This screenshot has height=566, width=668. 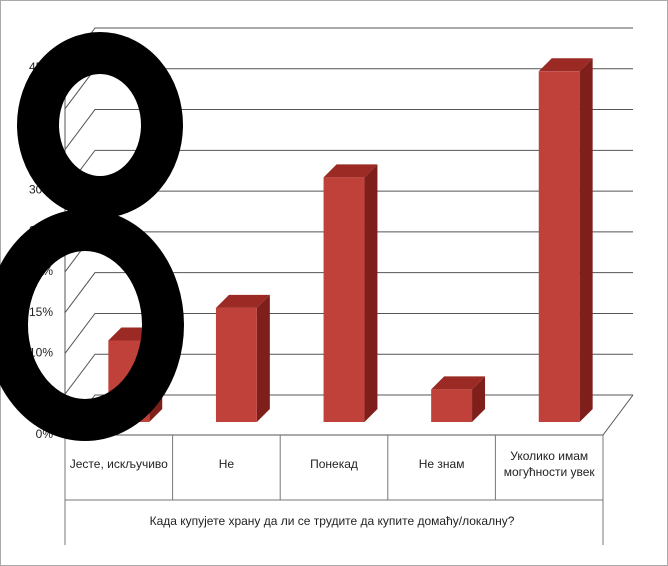 I want to click on x-tick-label: Јесте, искључиво, so click(x=119, y=464).